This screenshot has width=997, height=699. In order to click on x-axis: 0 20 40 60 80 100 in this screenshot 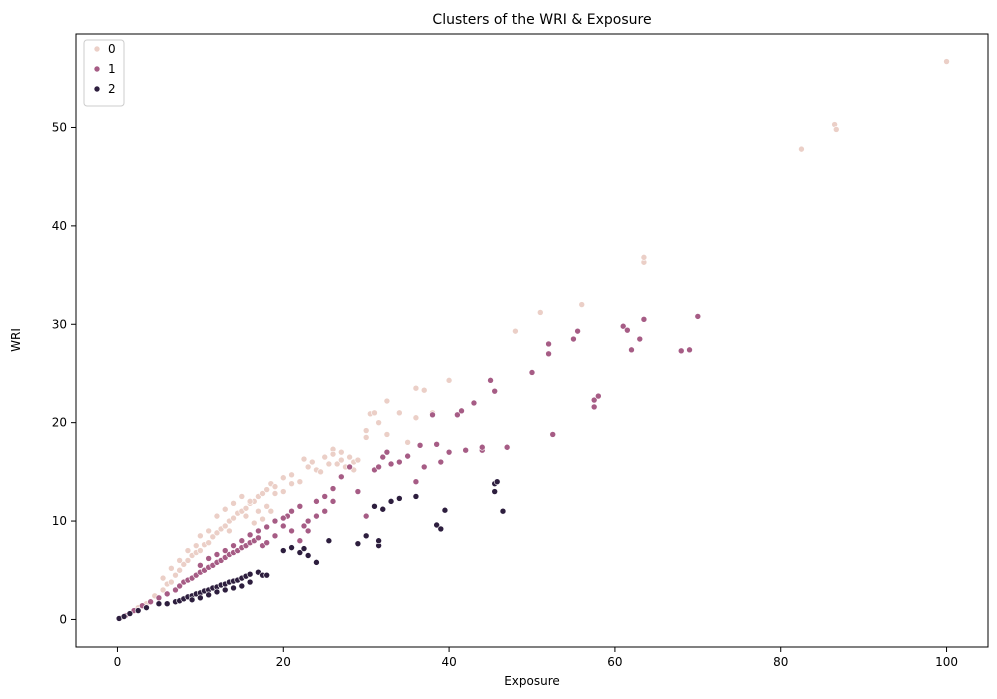, I will do `click(536, 658)`.